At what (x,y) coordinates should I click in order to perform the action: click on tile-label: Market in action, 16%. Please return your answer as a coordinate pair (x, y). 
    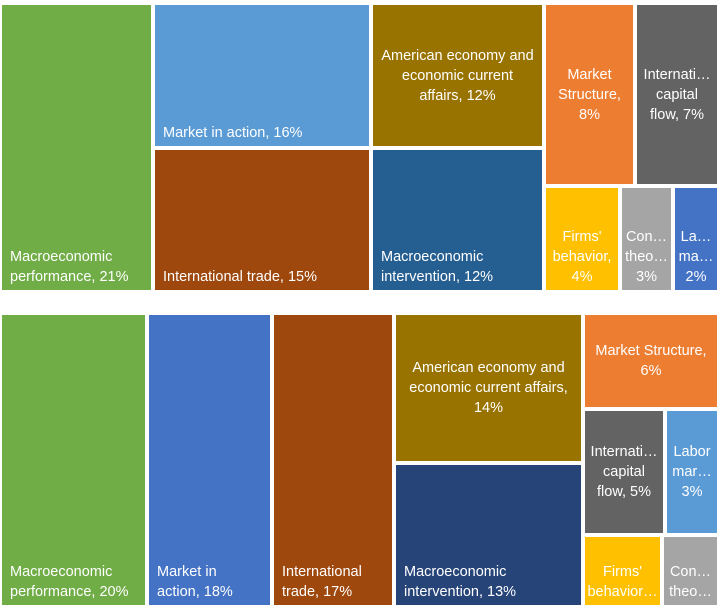
    Looking at the image, I should click on (233, 133).